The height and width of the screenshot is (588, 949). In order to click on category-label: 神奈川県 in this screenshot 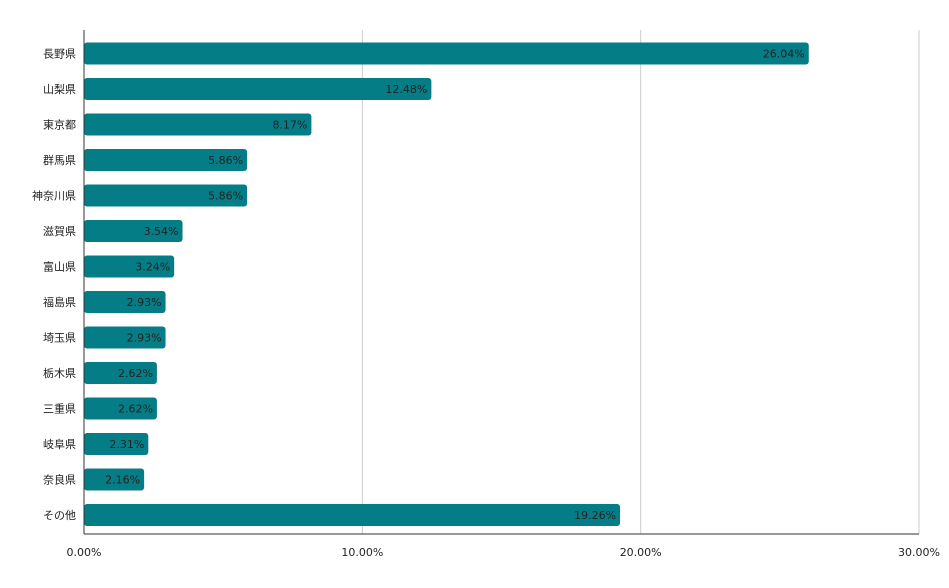, I will do `click(54, 196)`.